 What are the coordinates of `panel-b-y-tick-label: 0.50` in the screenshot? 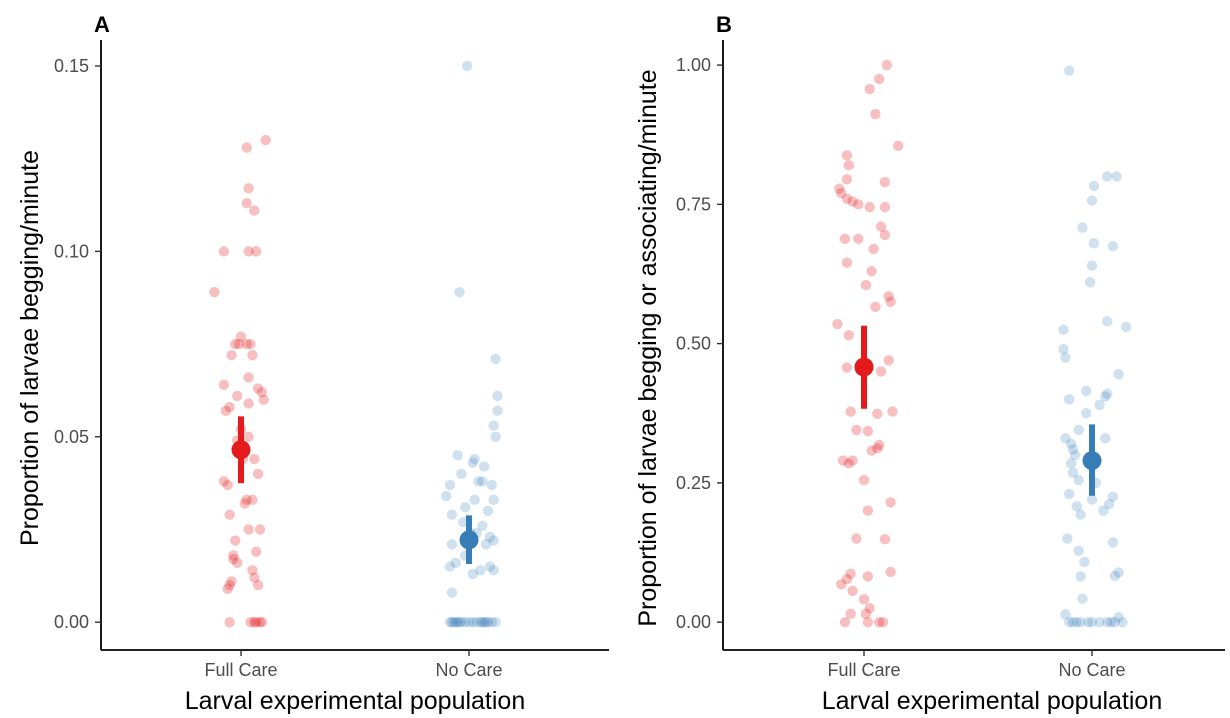 It's located at (693, 344).